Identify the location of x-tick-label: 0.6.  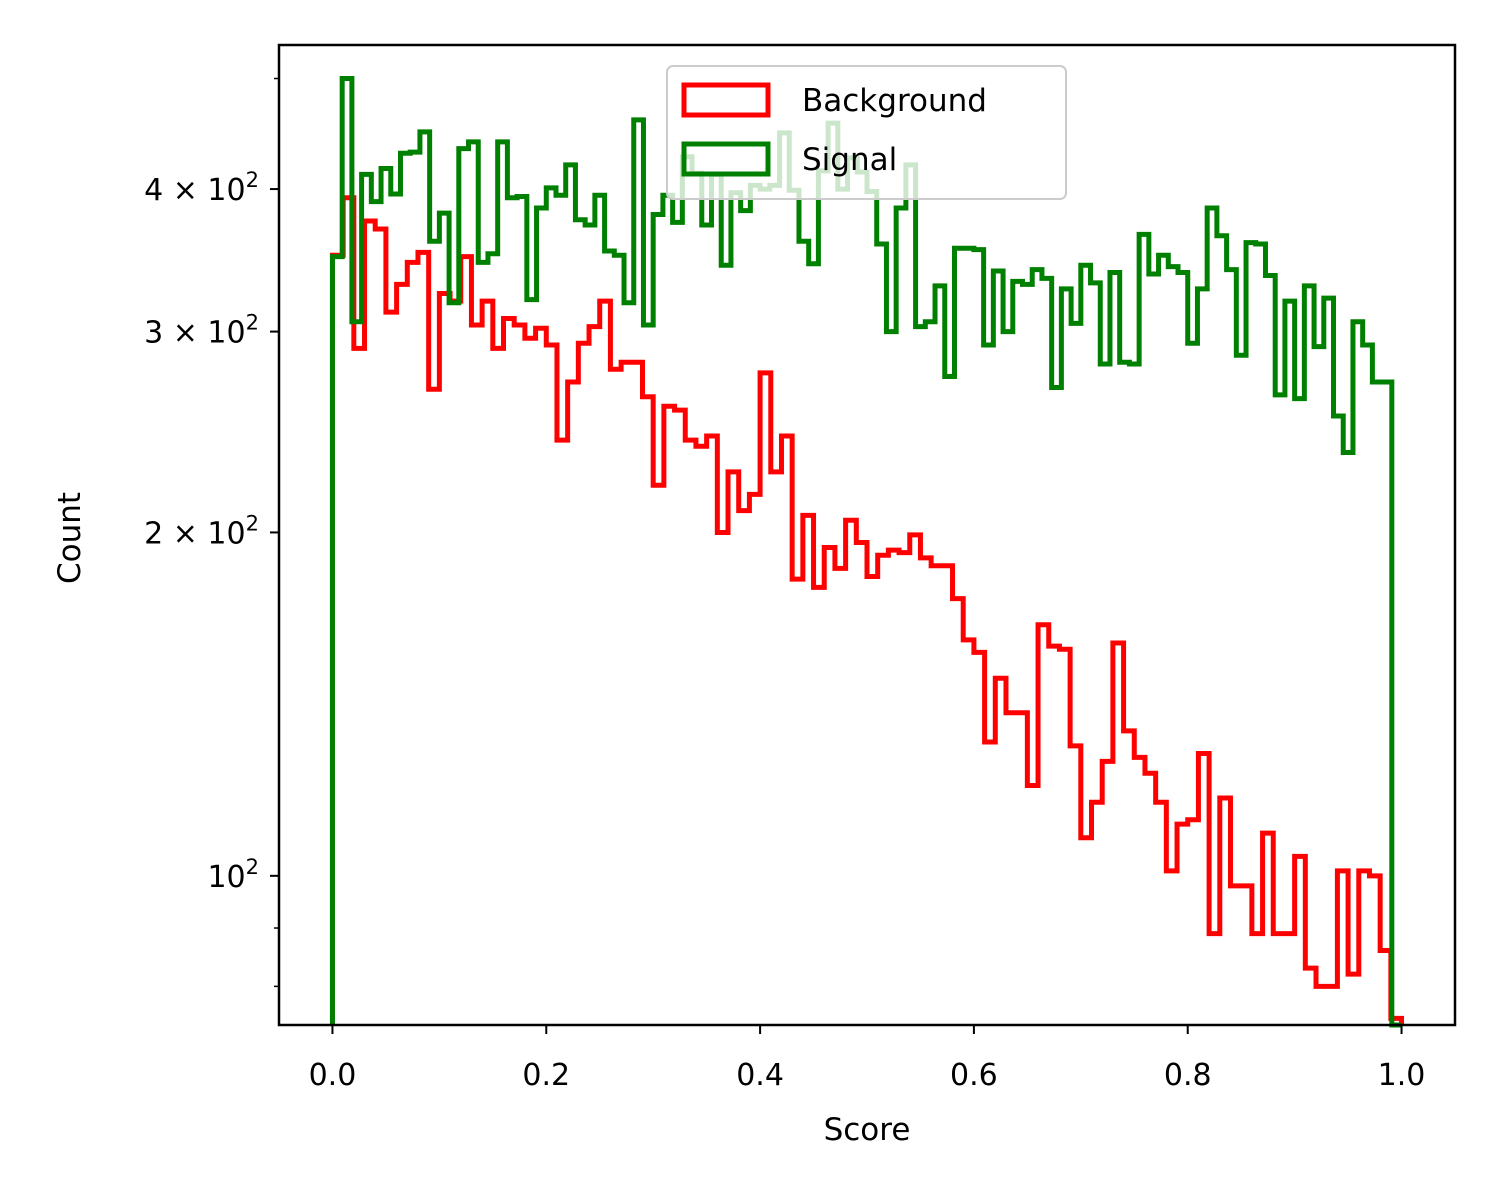
(974, 1075).